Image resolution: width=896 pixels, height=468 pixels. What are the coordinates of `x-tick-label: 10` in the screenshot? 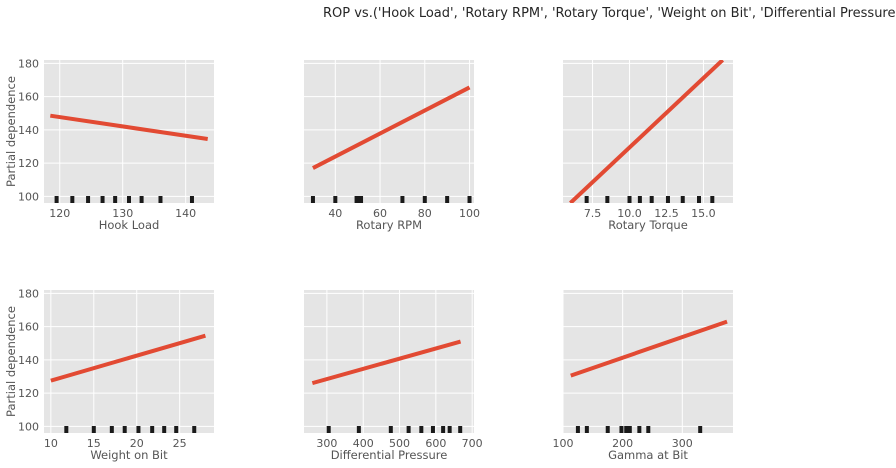 It's located at (51, 443).